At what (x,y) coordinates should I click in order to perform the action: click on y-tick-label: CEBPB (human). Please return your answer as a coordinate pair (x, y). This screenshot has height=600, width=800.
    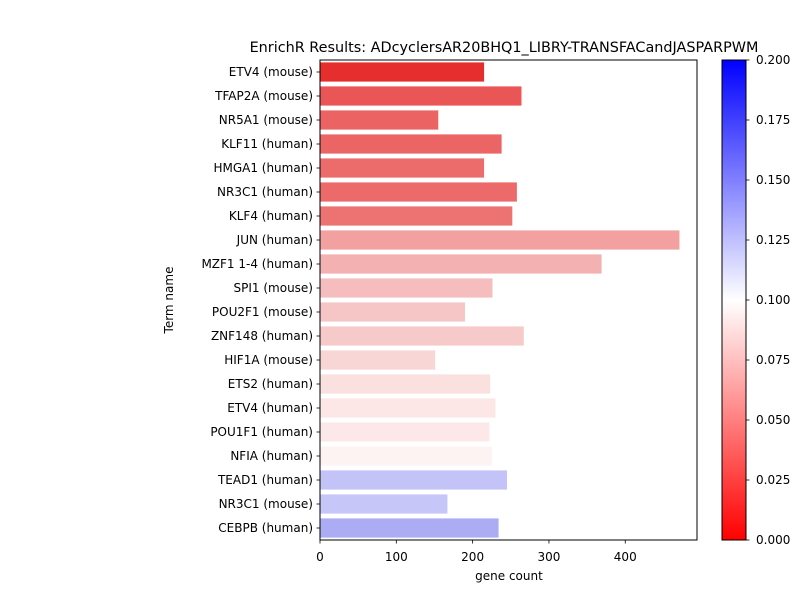
    Looking at the image, I should click on (265, 528).